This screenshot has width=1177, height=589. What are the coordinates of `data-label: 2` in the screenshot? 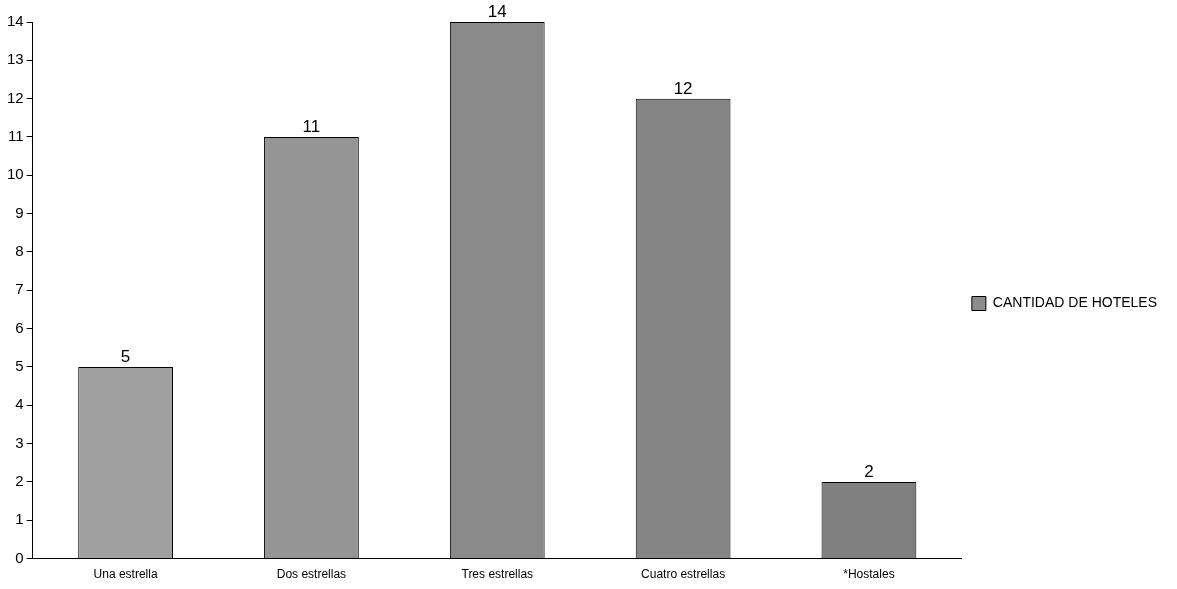 It's located at (869, 472).